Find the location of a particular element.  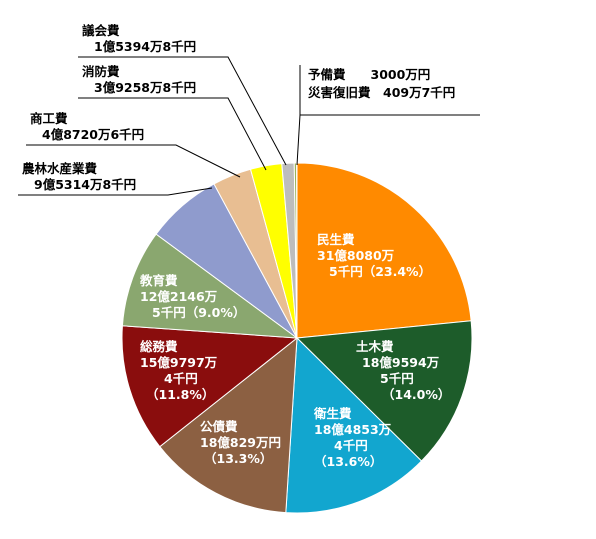

slice-label-line: 民生費 is located at coordinates (336, 239).